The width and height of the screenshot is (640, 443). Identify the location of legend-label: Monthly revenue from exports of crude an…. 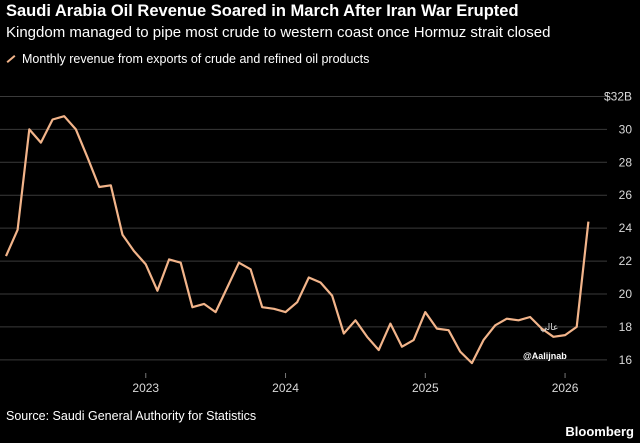
(196, 59).